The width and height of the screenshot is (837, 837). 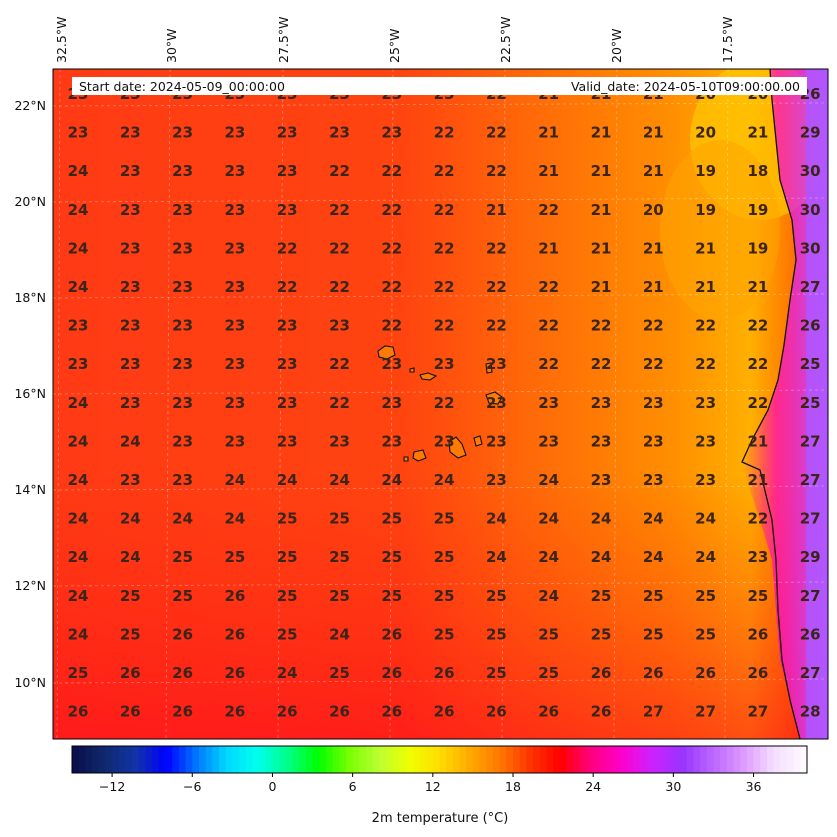 I want to click on latitude-label: 16°N, so click(x=30, y=393).